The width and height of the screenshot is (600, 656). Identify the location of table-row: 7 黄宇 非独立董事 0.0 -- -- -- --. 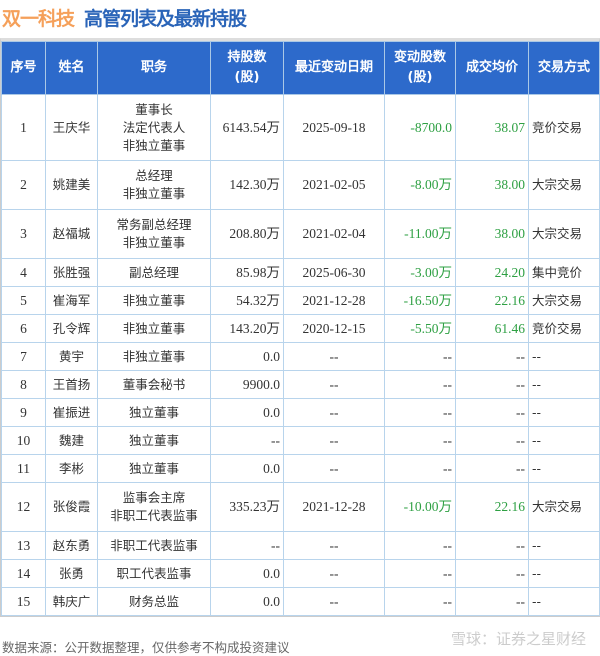
(300, 356).